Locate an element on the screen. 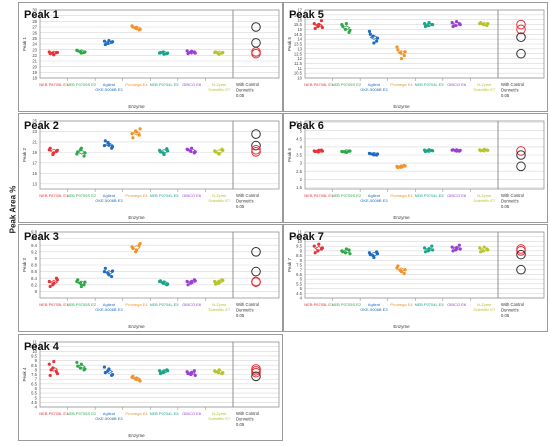 This screenshot has height=446, width=550. peak-1-control-border is located at coordinates (256, 44).